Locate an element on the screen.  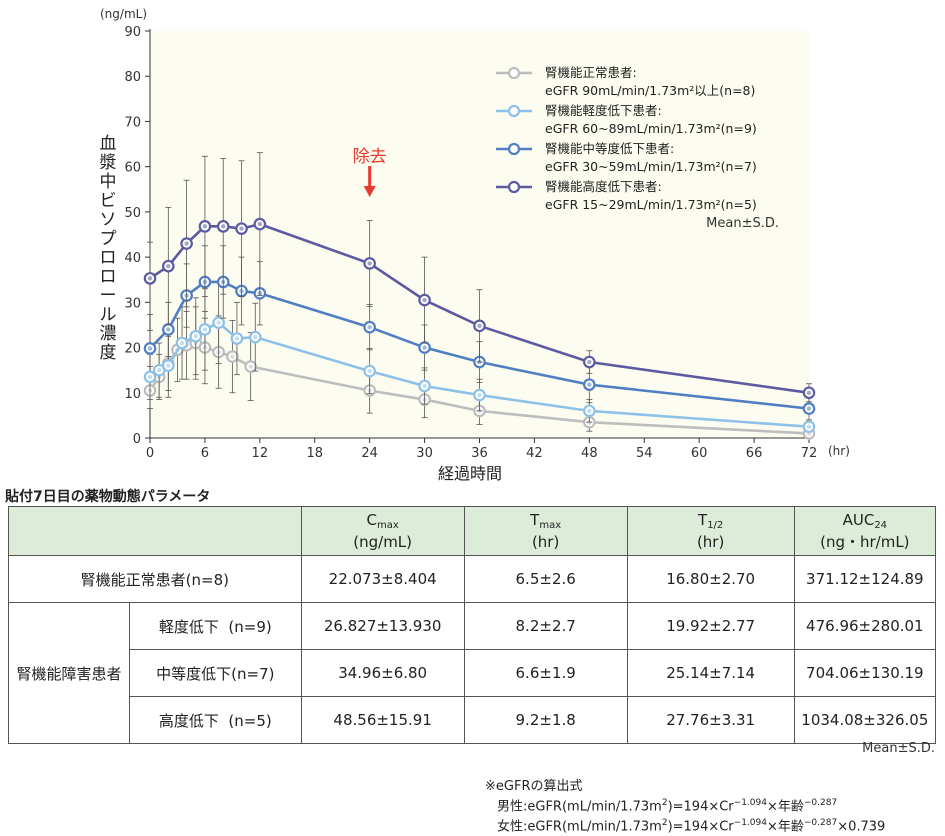
cell-auc: 371.12±124.89 is located at coordinates (865, 579).